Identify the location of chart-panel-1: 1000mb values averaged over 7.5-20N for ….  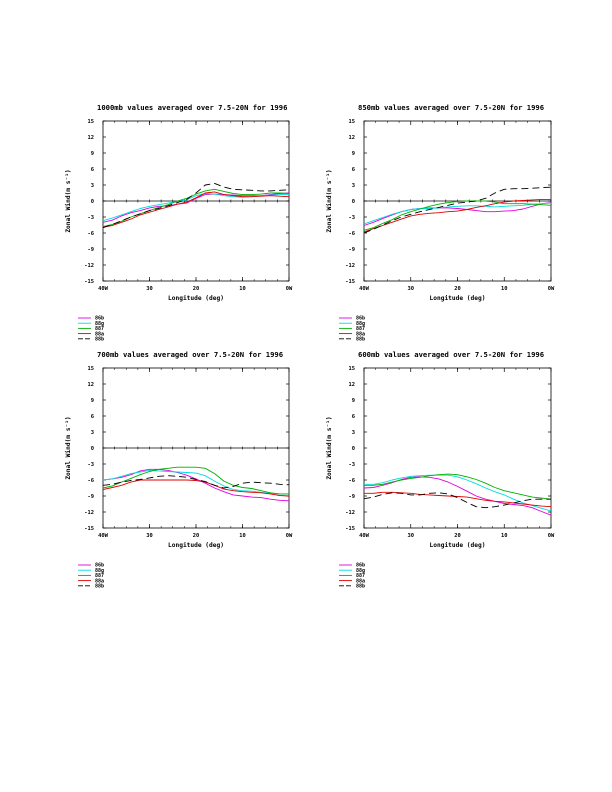
(178, 223).